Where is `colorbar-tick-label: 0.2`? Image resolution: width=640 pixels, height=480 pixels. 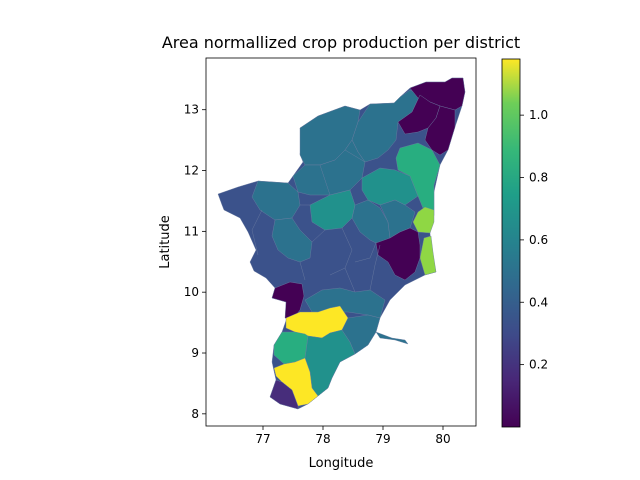
colorbar-tick-label: 0.2 is located at coordinates (538, 365).